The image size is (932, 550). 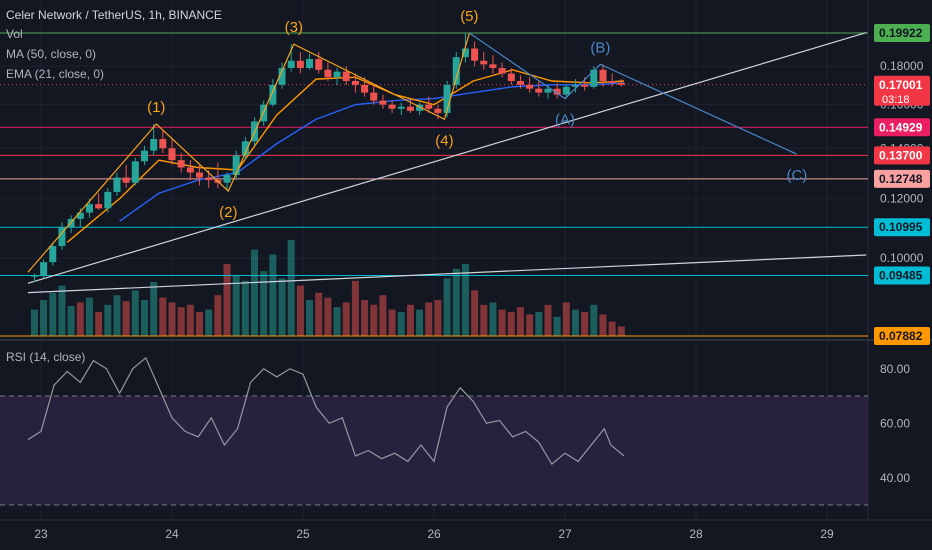 I want to click on indicator-vol: Vol, so click(x=14, y=34).